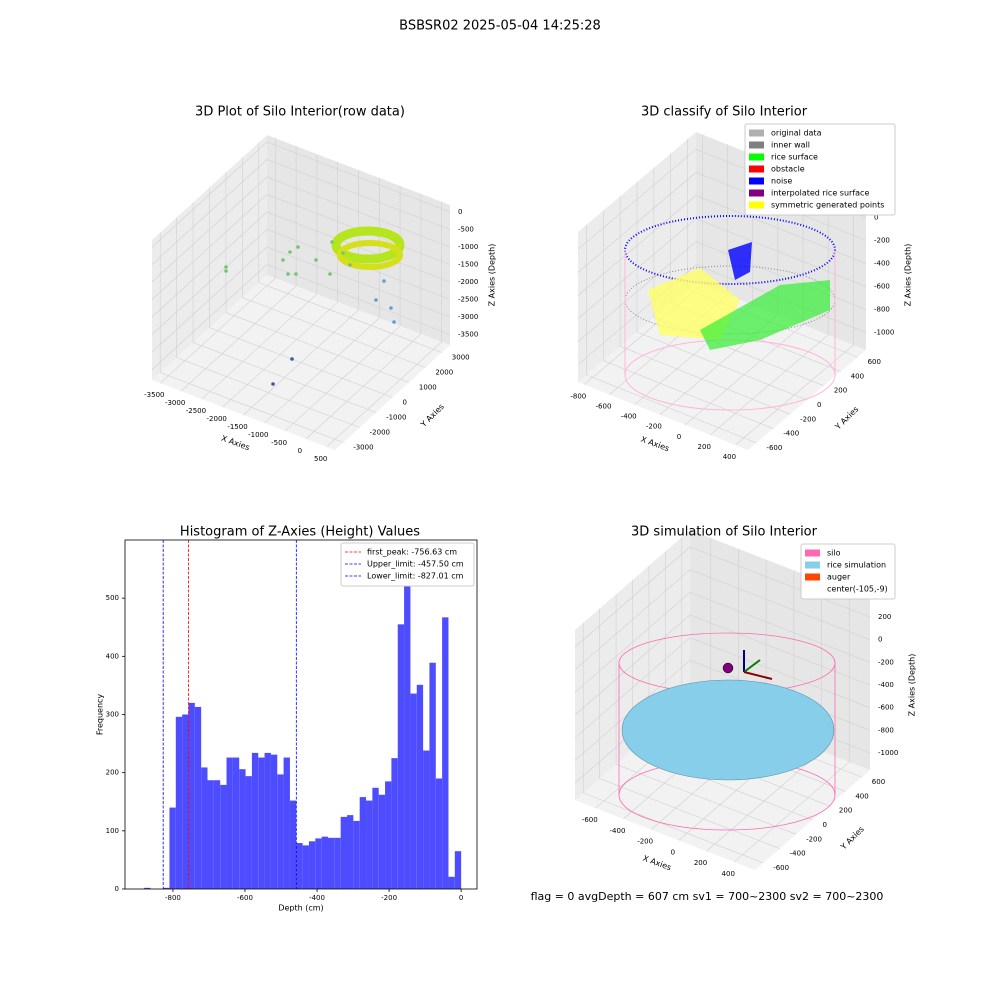 The image size is (1000, 1000). What do you see at coordinates (461, 358) in the screenshot?
I see `y-tick-label: 3000` at bounding box center [461, 358].